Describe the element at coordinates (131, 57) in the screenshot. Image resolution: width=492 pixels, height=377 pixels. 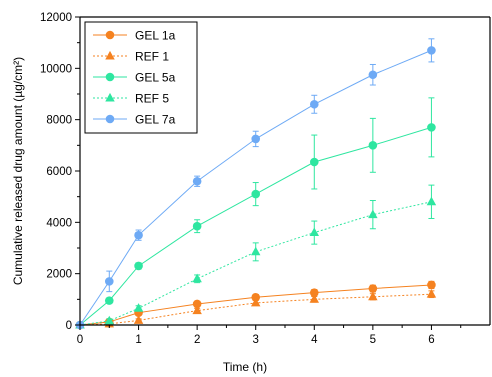
I see `legend-item: REF 1` at that location.